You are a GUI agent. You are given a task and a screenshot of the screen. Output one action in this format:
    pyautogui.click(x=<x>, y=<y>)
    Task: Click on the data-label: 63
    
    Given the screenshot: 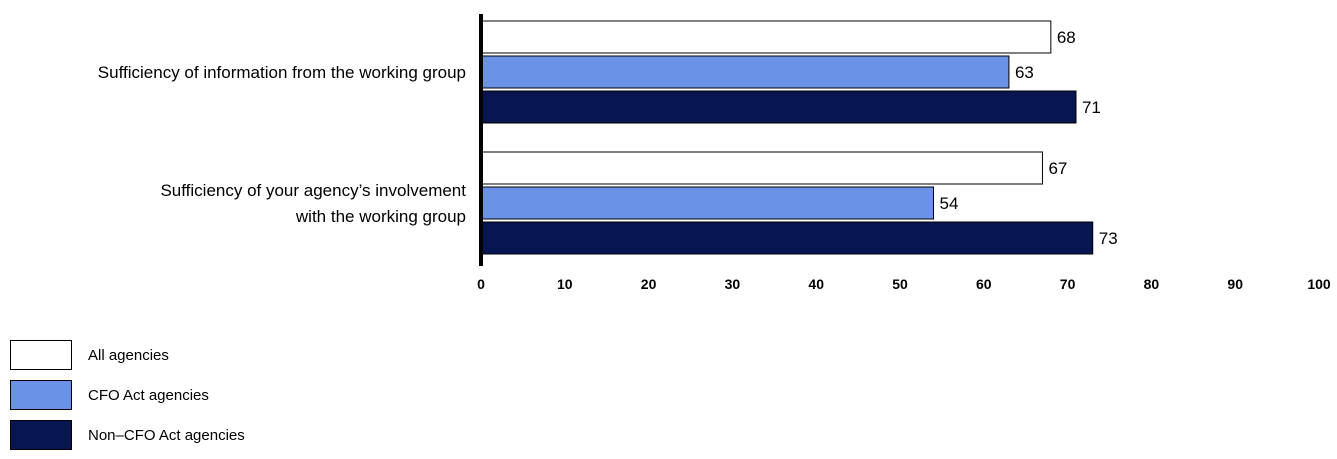 What is the action you would take?
    pyautogui.click(x=1024, y=72)
    